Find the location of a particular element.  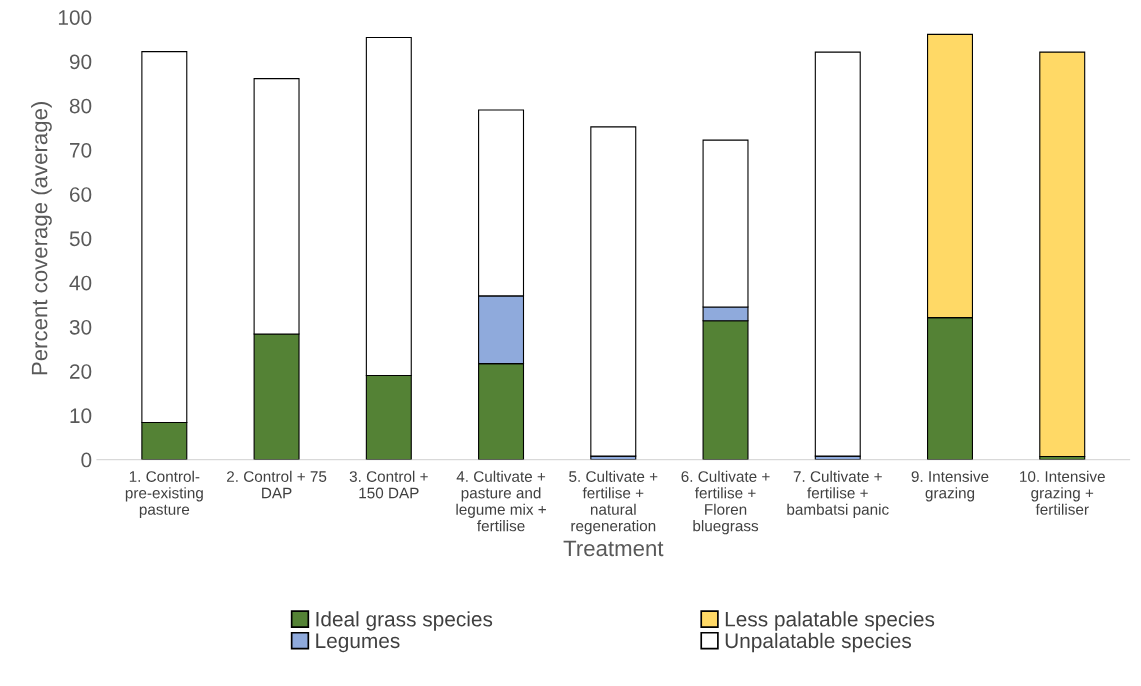

x-tick-label: 7. Cultivate + fertilise + bambatsi panic is located at coordinates (838, 494).